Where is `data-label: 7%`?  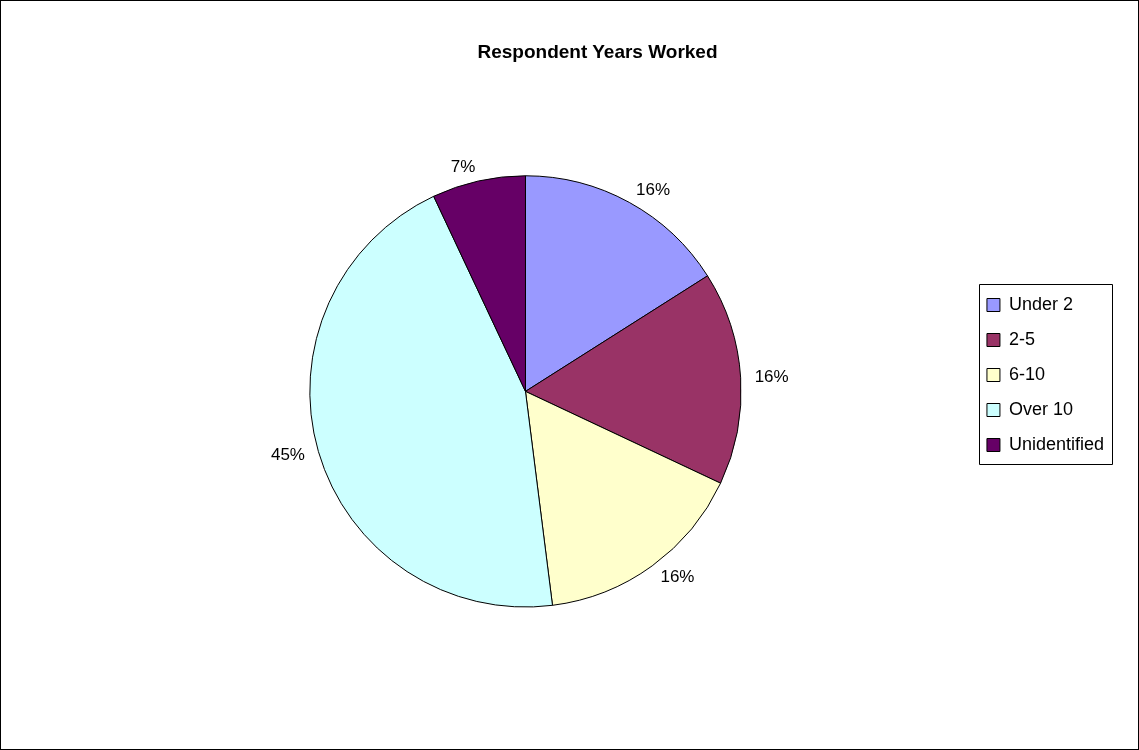
data-label: 7% is located at coordinates (463, 166).